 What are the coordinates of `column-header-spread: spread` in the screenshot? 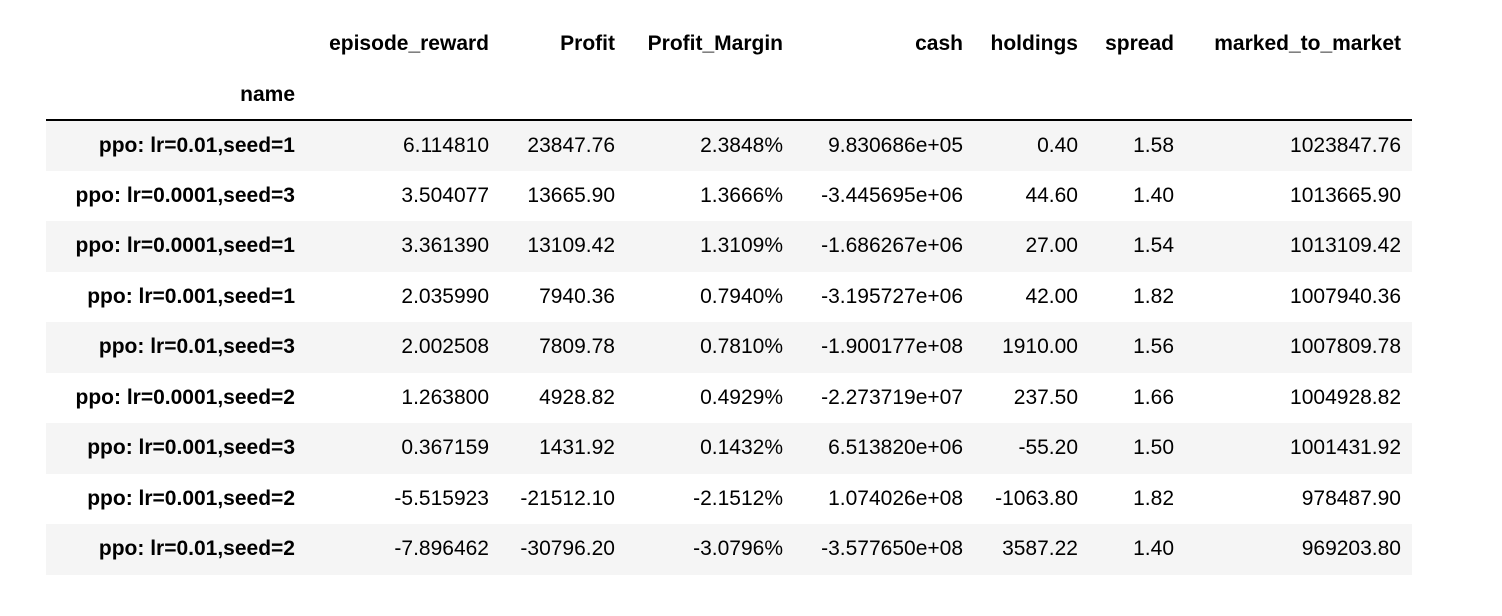 It's located at (1139, 43).